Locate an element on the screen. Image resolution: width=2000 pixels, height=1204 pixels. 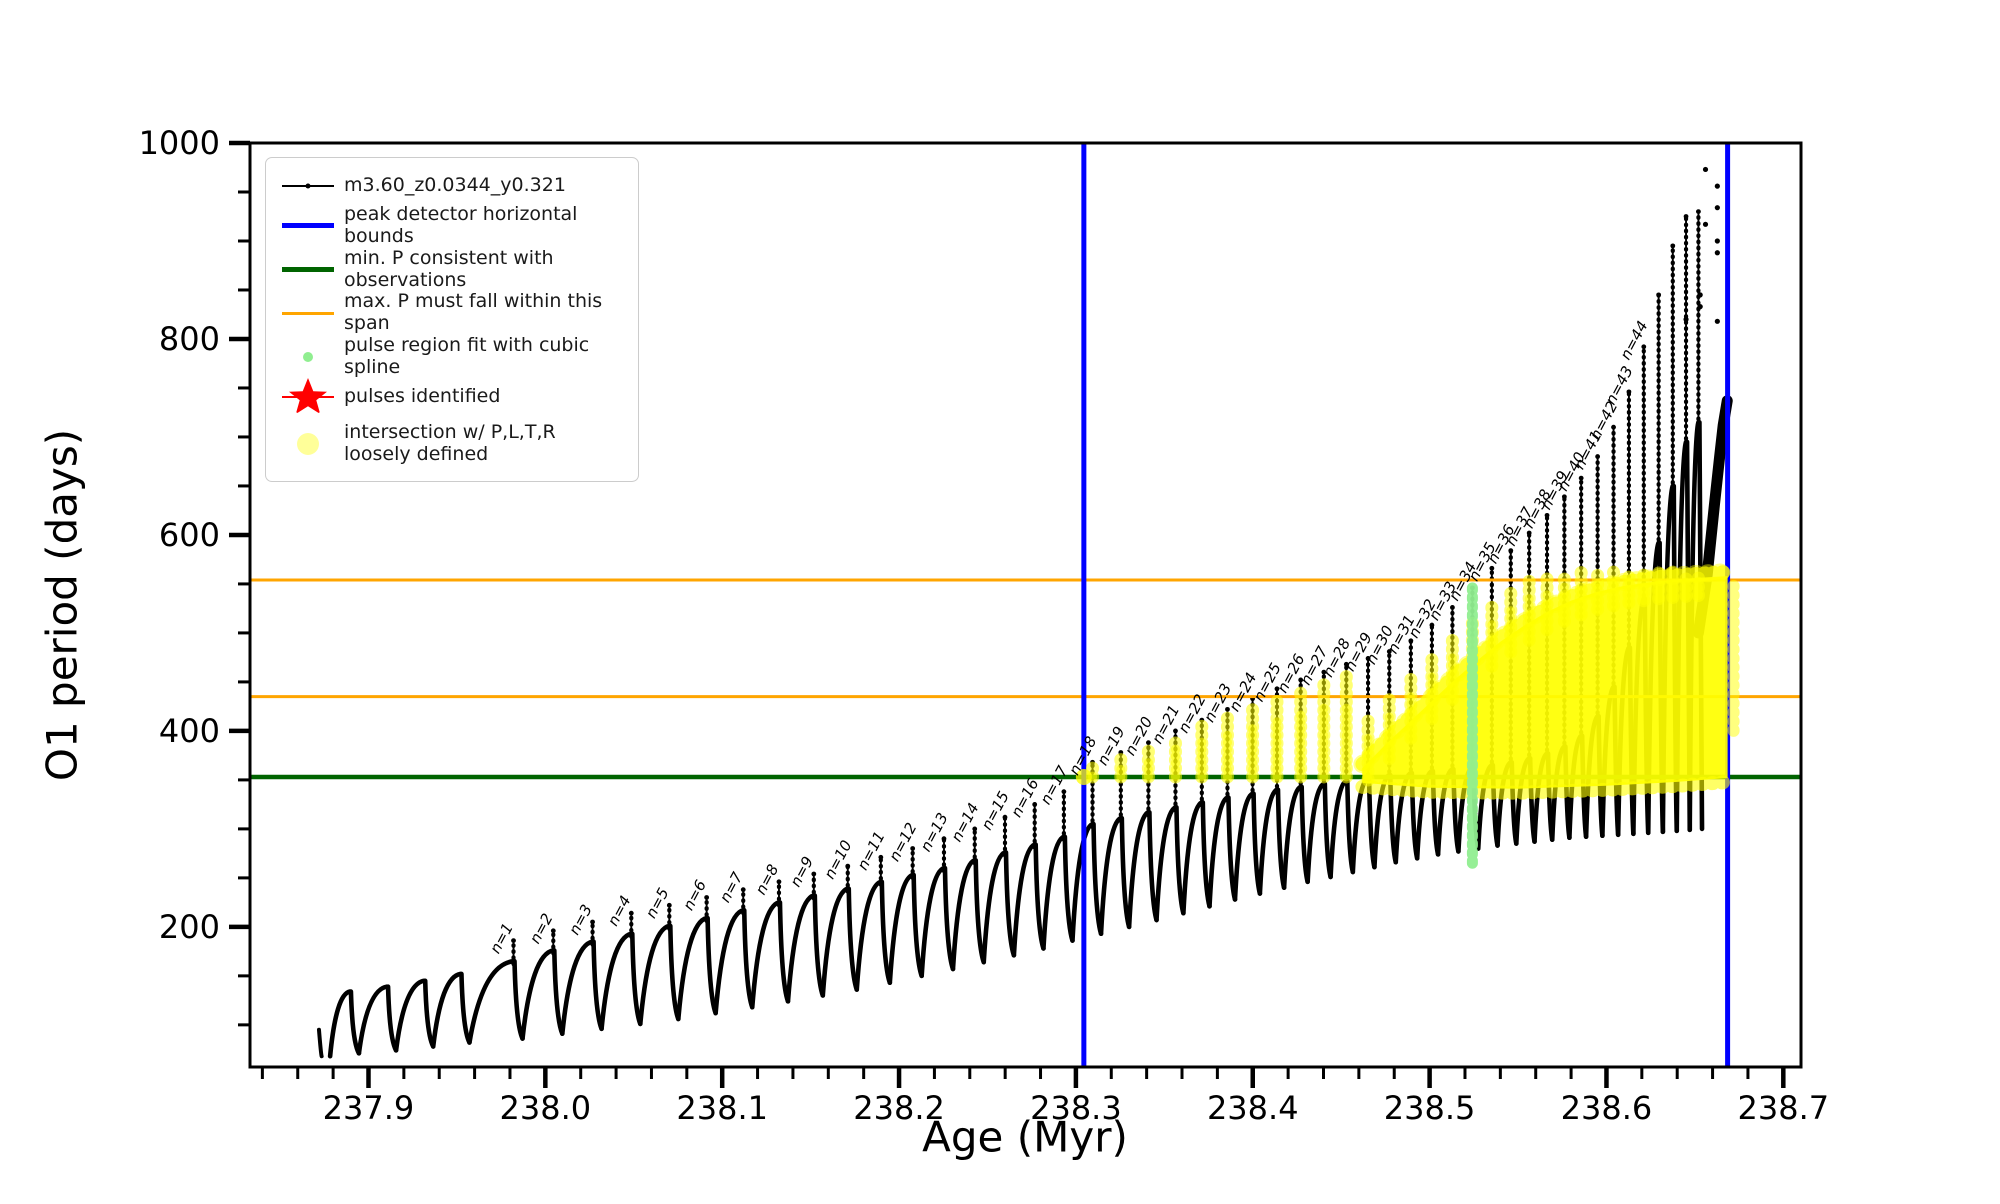
legend-item-pulses: pulses identified is located at coordinates (450, 396).